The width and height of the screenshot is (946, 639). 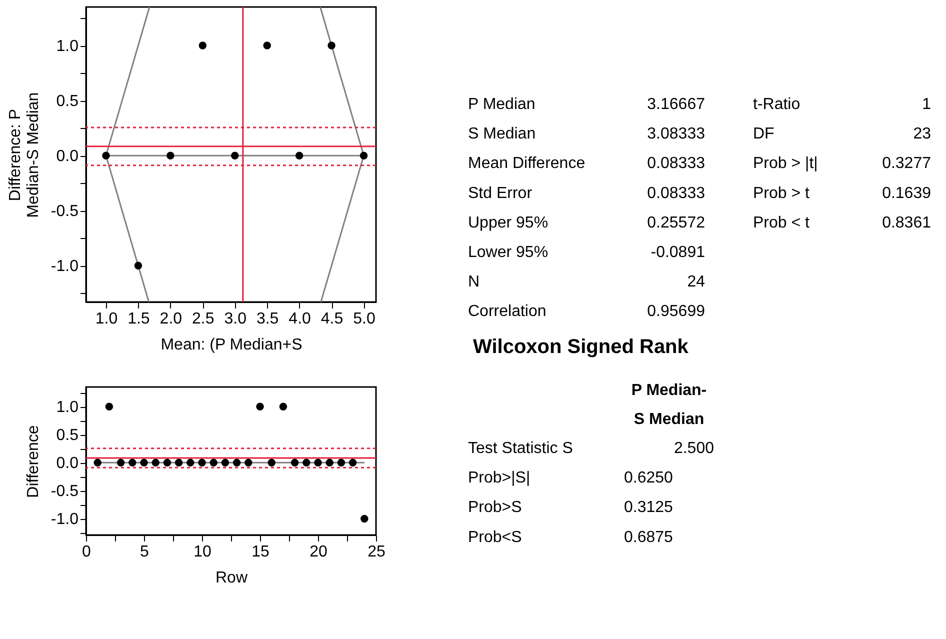 What do you see at coordinates (676, 104) in the screenshot?
I see `text: 3.16667` at bounding box center [676, 104].